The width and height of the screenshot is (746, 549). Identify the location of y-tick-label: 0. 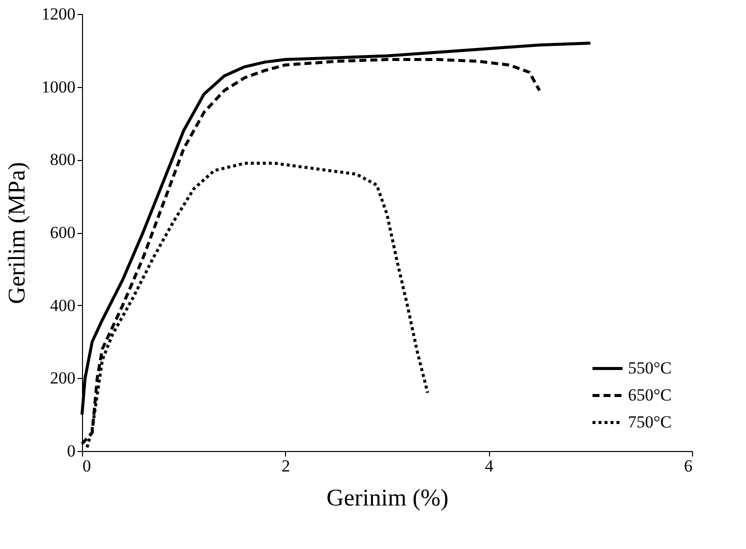
(71, 451).